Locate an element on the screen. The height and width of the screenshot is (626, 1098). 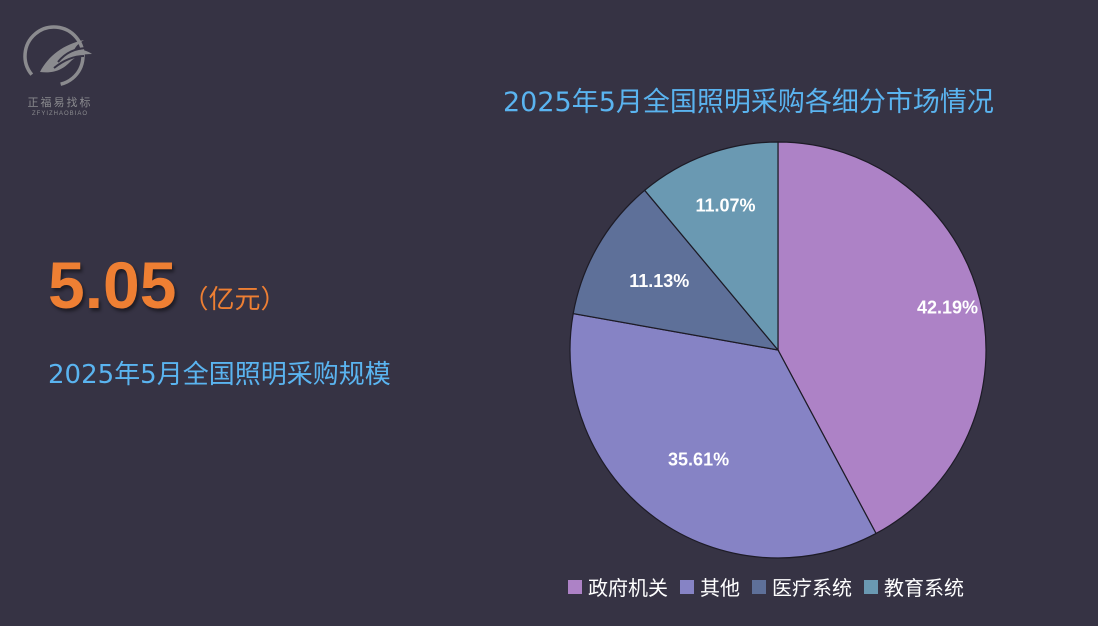
kpi-value: 5.05 is located at coordinates (112, 285).